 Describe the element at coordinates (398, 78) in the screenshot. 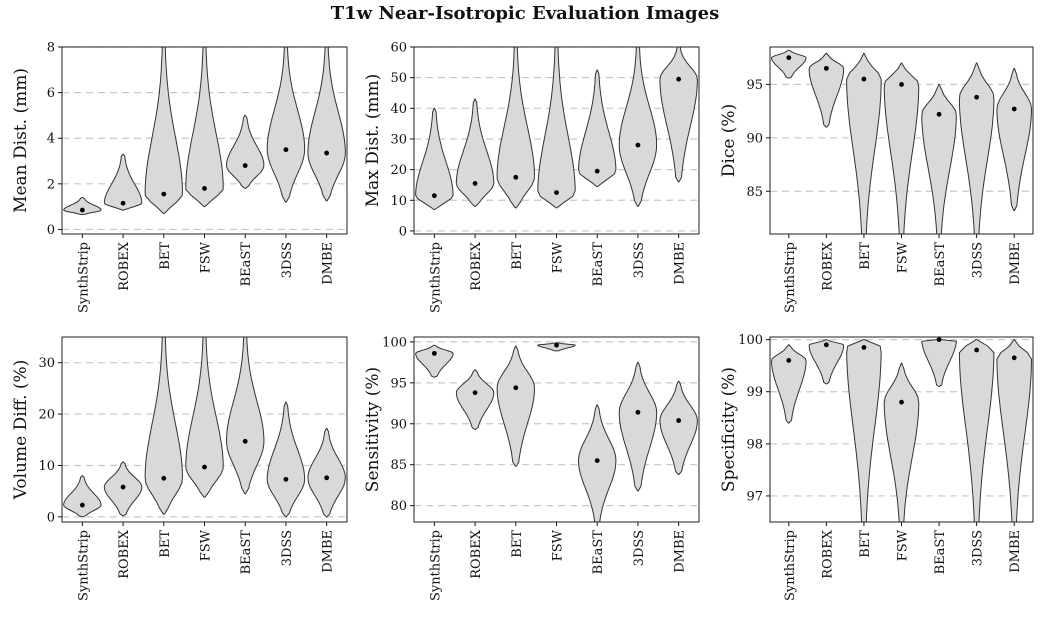

I see `y-tick-label: 50` at that location.